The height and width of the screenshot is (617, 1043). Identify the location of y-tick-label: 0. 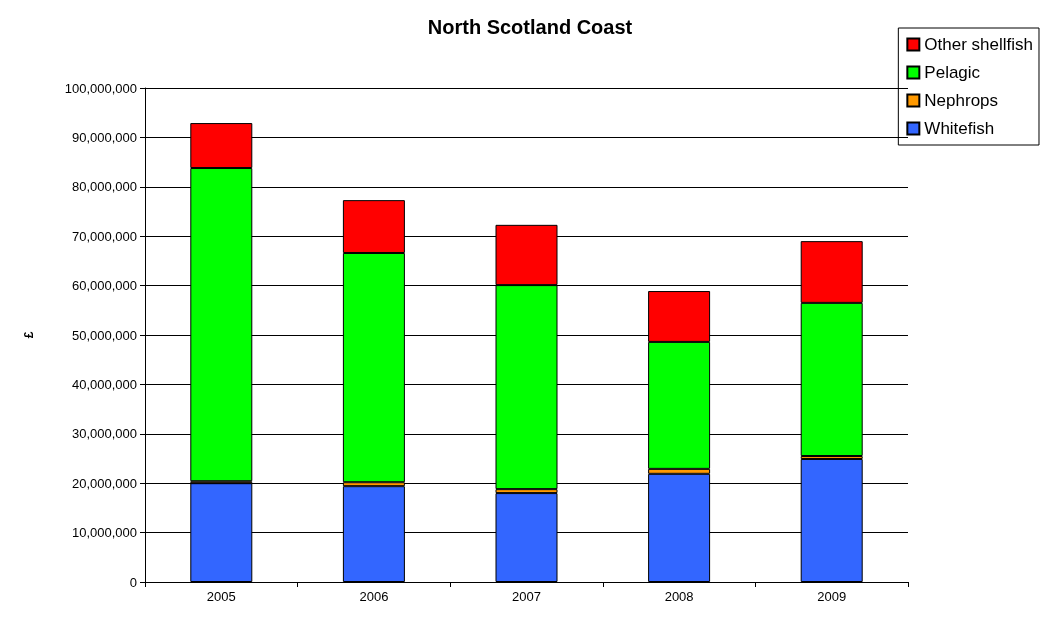
(133, 582).